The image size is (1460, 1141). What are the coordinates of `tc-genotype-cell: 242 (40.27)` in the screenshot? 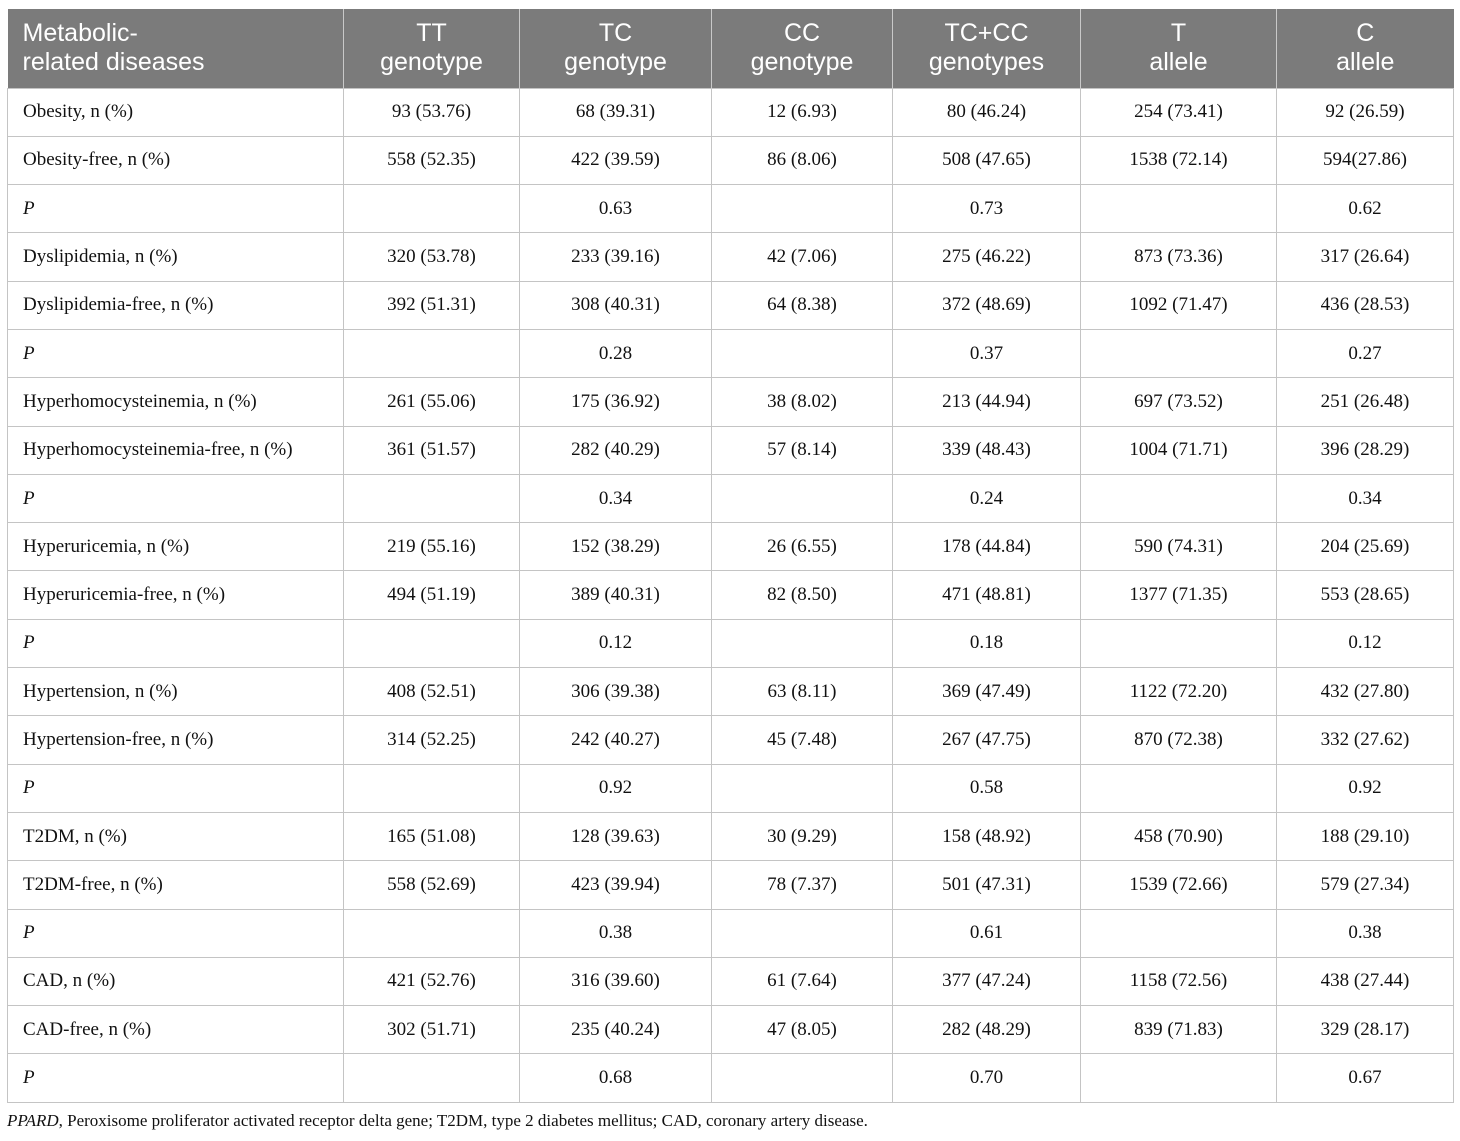 It's located at (615, 740).